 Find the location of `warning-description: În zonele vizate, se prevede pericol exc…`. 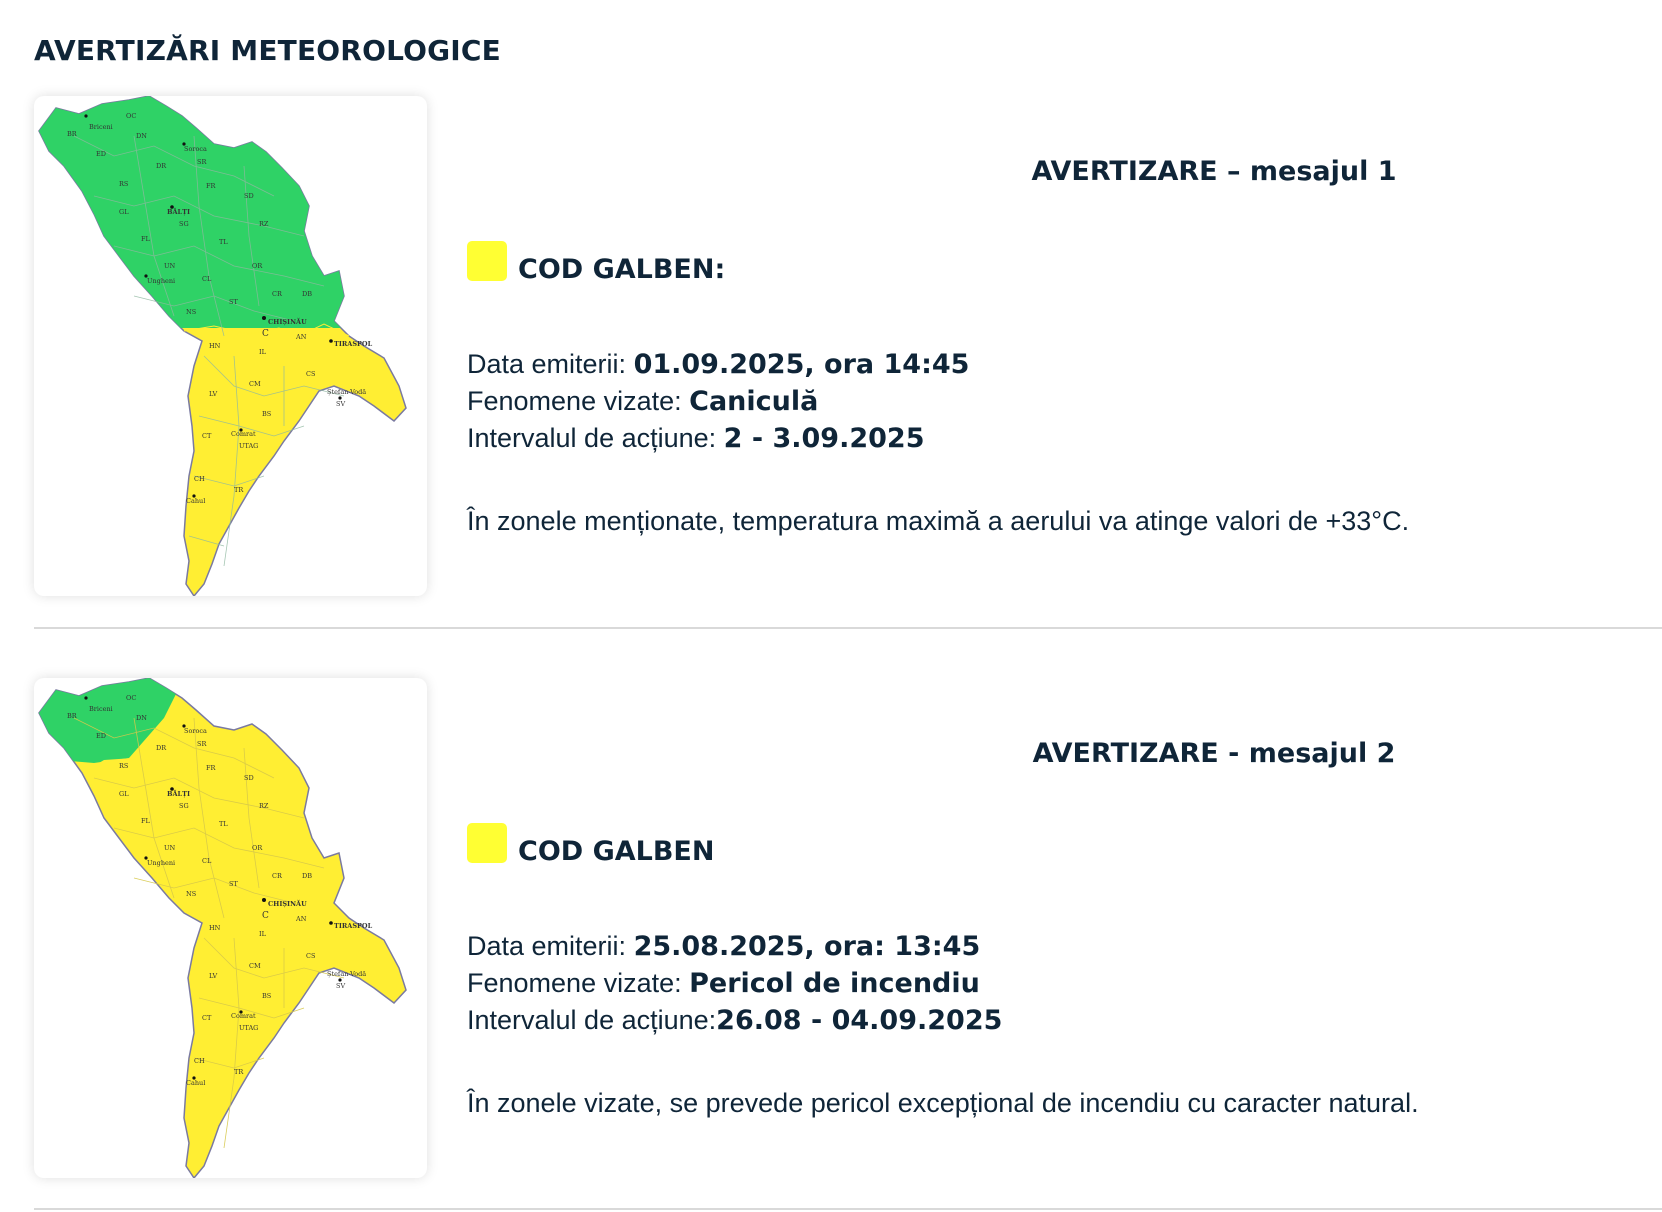

warning-description: În zonele vizate, se prevede pericol exc… is located at coordinates (943, 1103).